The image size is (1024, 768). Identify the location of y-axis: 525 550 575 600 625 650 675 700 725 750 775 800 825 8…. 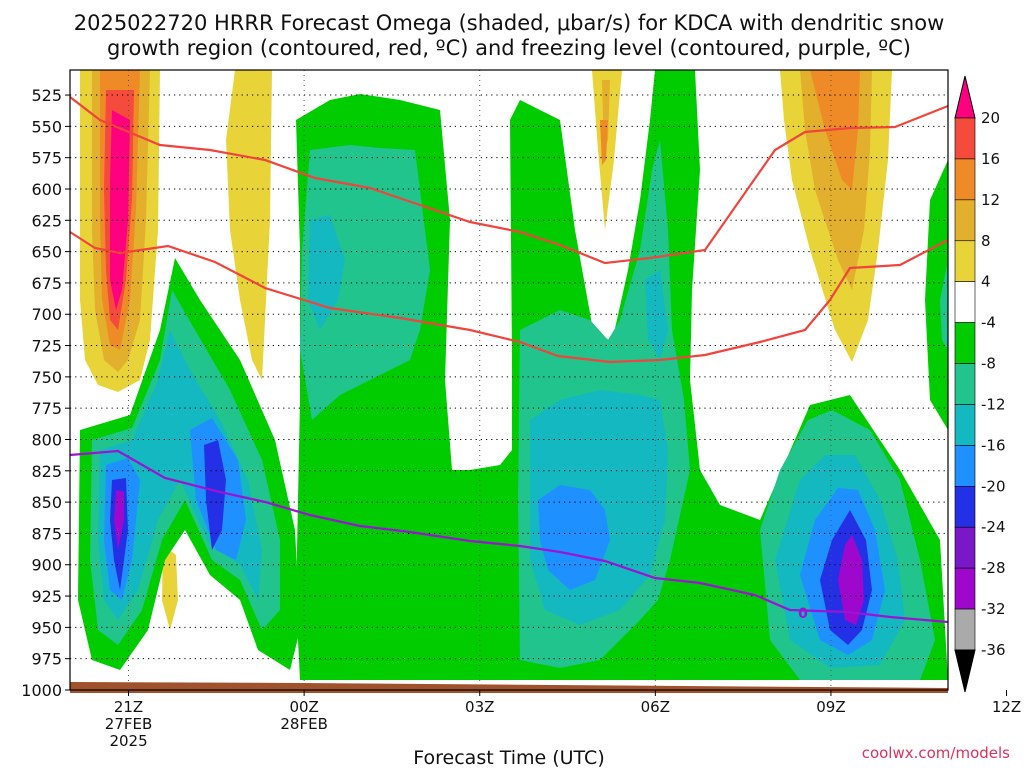
(45, 393).